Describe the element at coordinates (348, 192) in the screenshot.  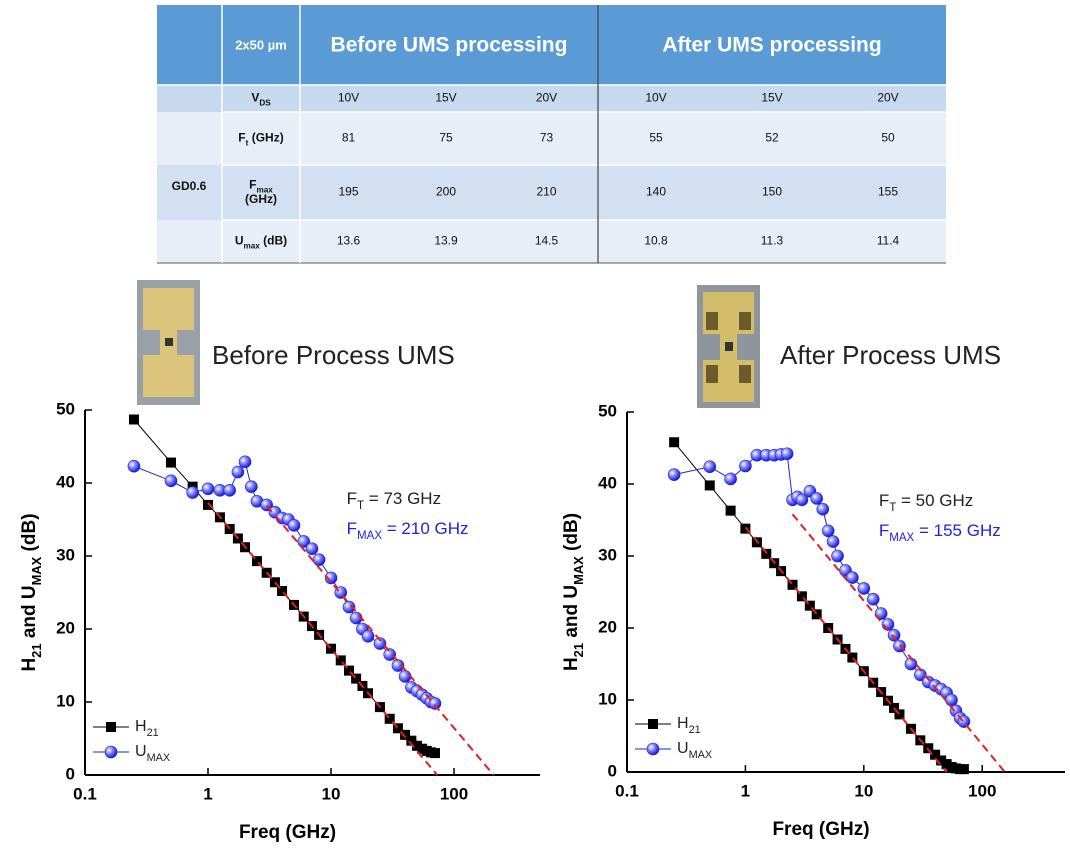
I see `table-cell: 195` at that location.